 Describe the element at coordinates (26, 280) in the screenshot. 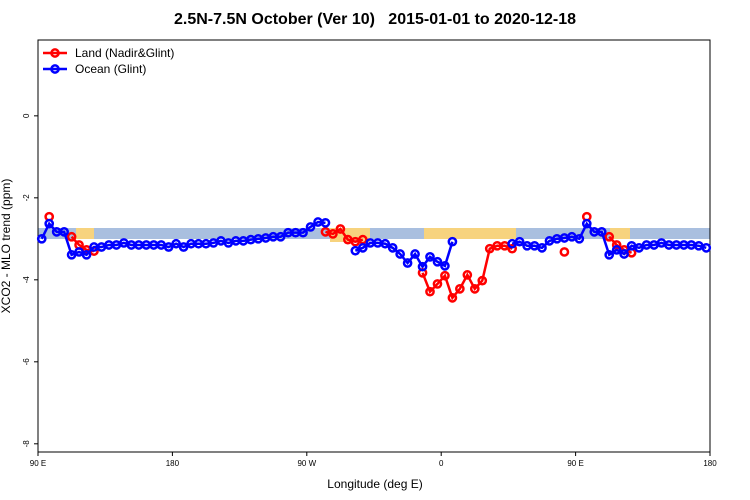

I see `y-tick-label: -4` at that location.